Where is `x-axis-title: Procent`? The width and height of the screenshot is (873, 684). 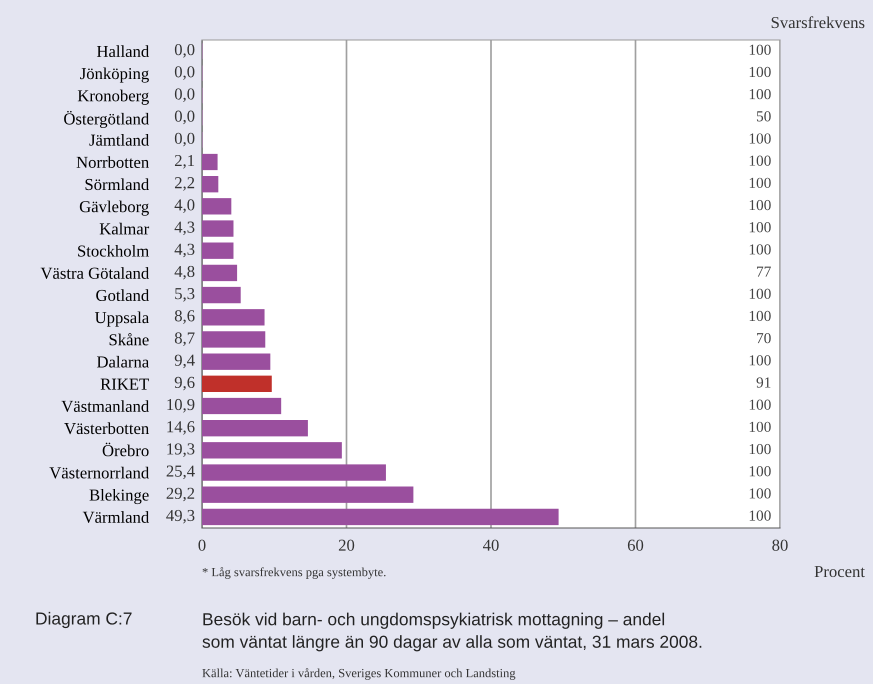 x-axis-title: Procent is located at coordinates (839, 572).